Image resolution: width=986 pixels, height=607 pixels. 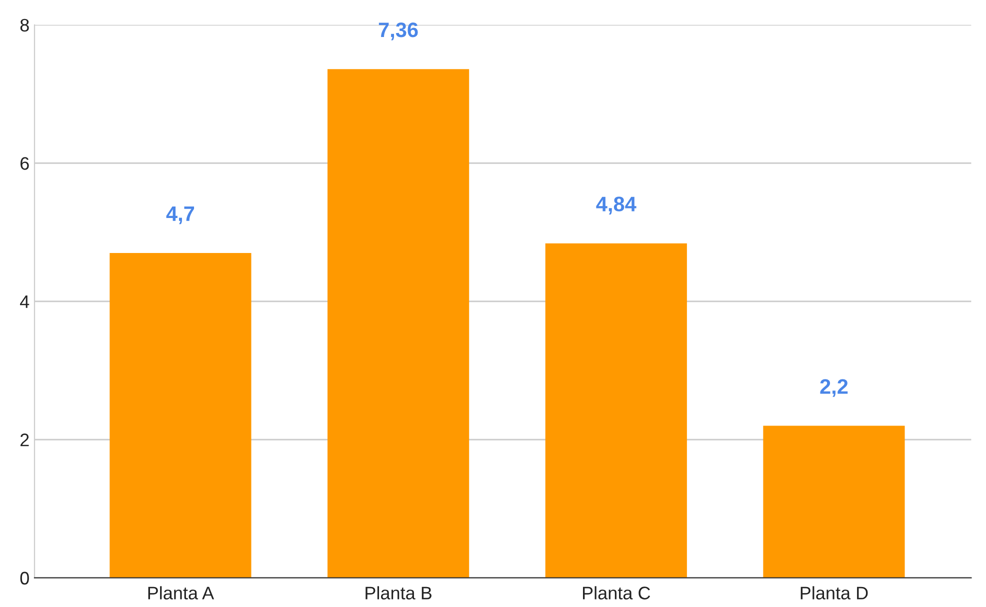 What do you see at coordinates (616, 205) in the screenshot?
I see `data-label: 4,84` at bounding box center [616, 205].